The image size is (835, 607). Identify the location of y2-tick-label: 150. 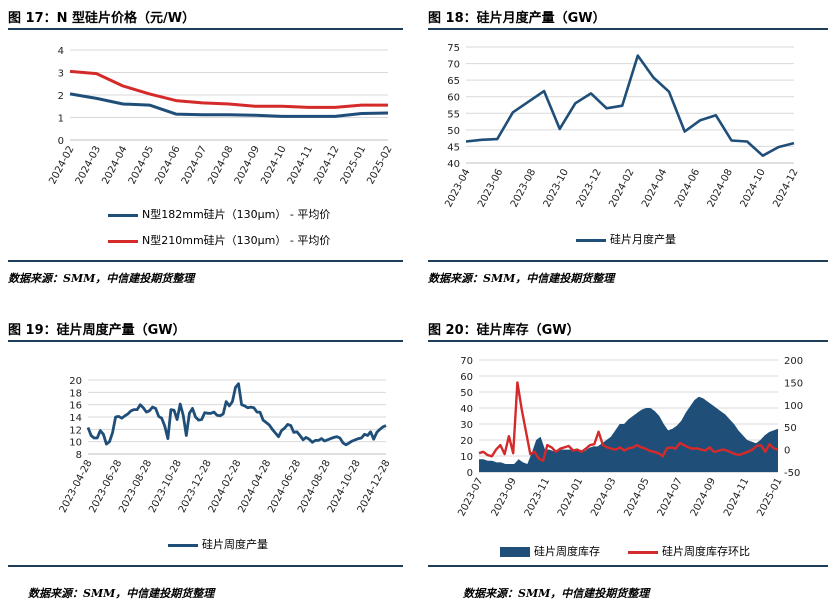
(793, 383).